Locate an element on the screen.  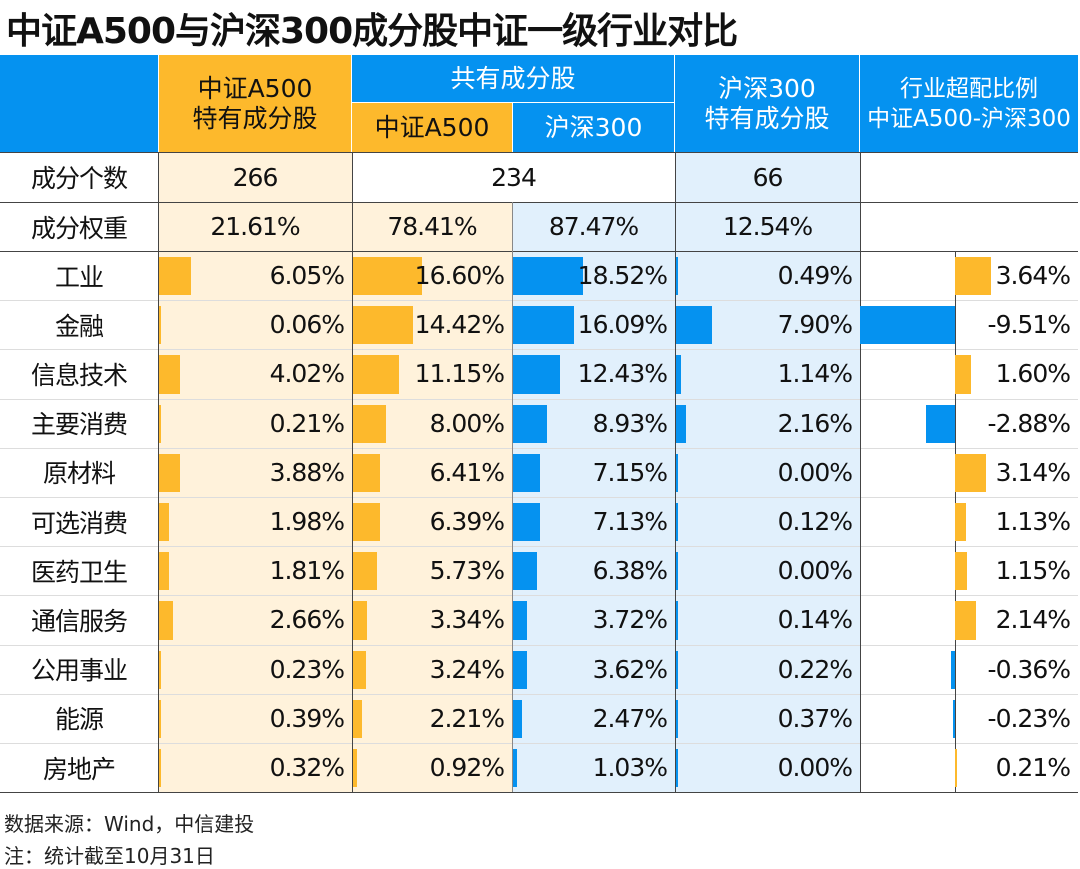
industry-label: 公用事业 is located at coordinates (79, 671).